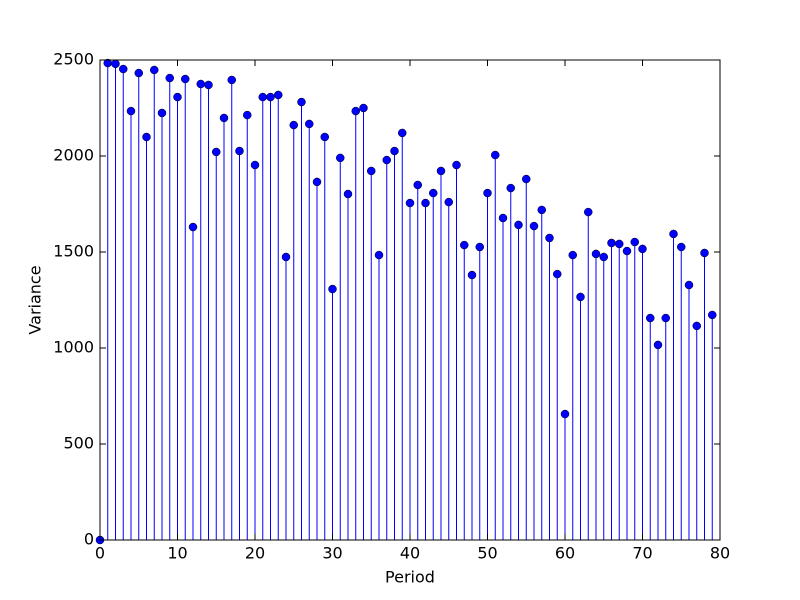 The image size is (800, 600). I want to click on y-tick-label: 1000, so click(73, 347).